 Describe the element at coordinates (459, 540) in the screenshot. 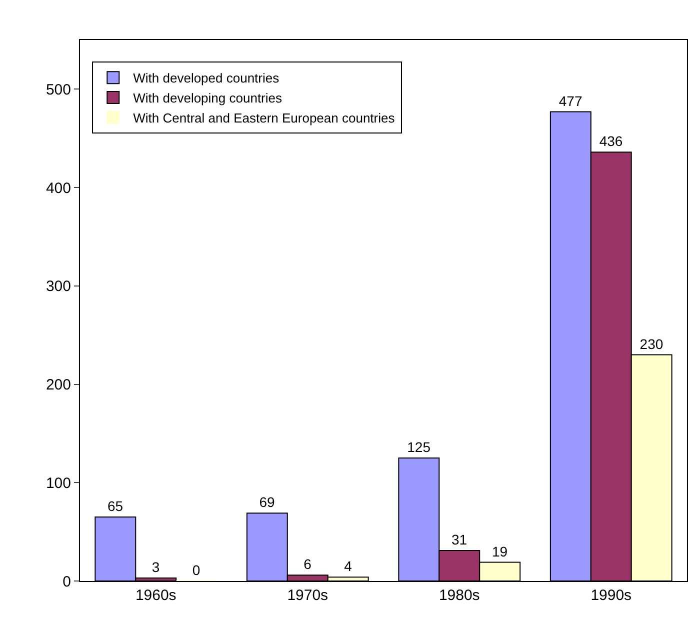

I see `data-label: 31` at that location.